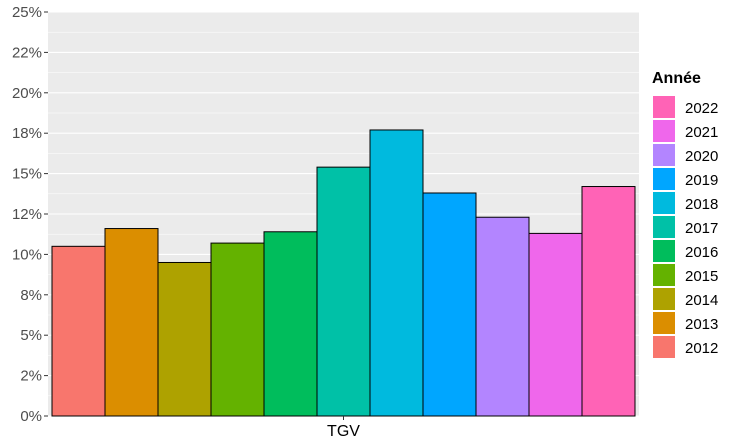 This screenshot has width=729, height=438. Describe the element at coordinates (31, 416) in the screenshot. I see `y-tick-label: 0%` at that location.